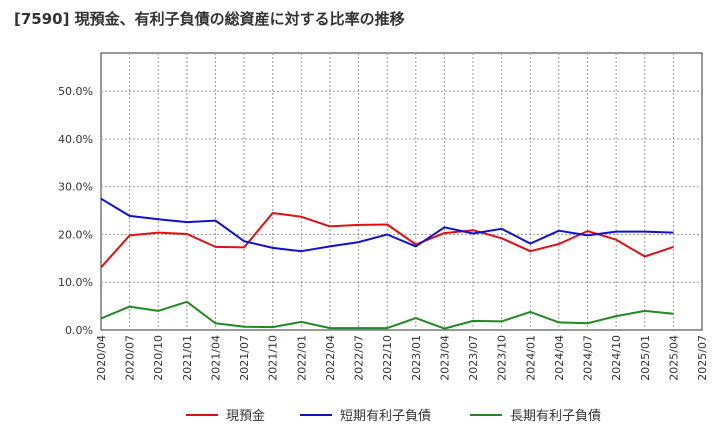 Image resolution: width=720 pixels, height=440 pixels. Describe the element at coordinates (555, 416) in the screenshot. I see `legend-label: 長期有利子負債` at that location.